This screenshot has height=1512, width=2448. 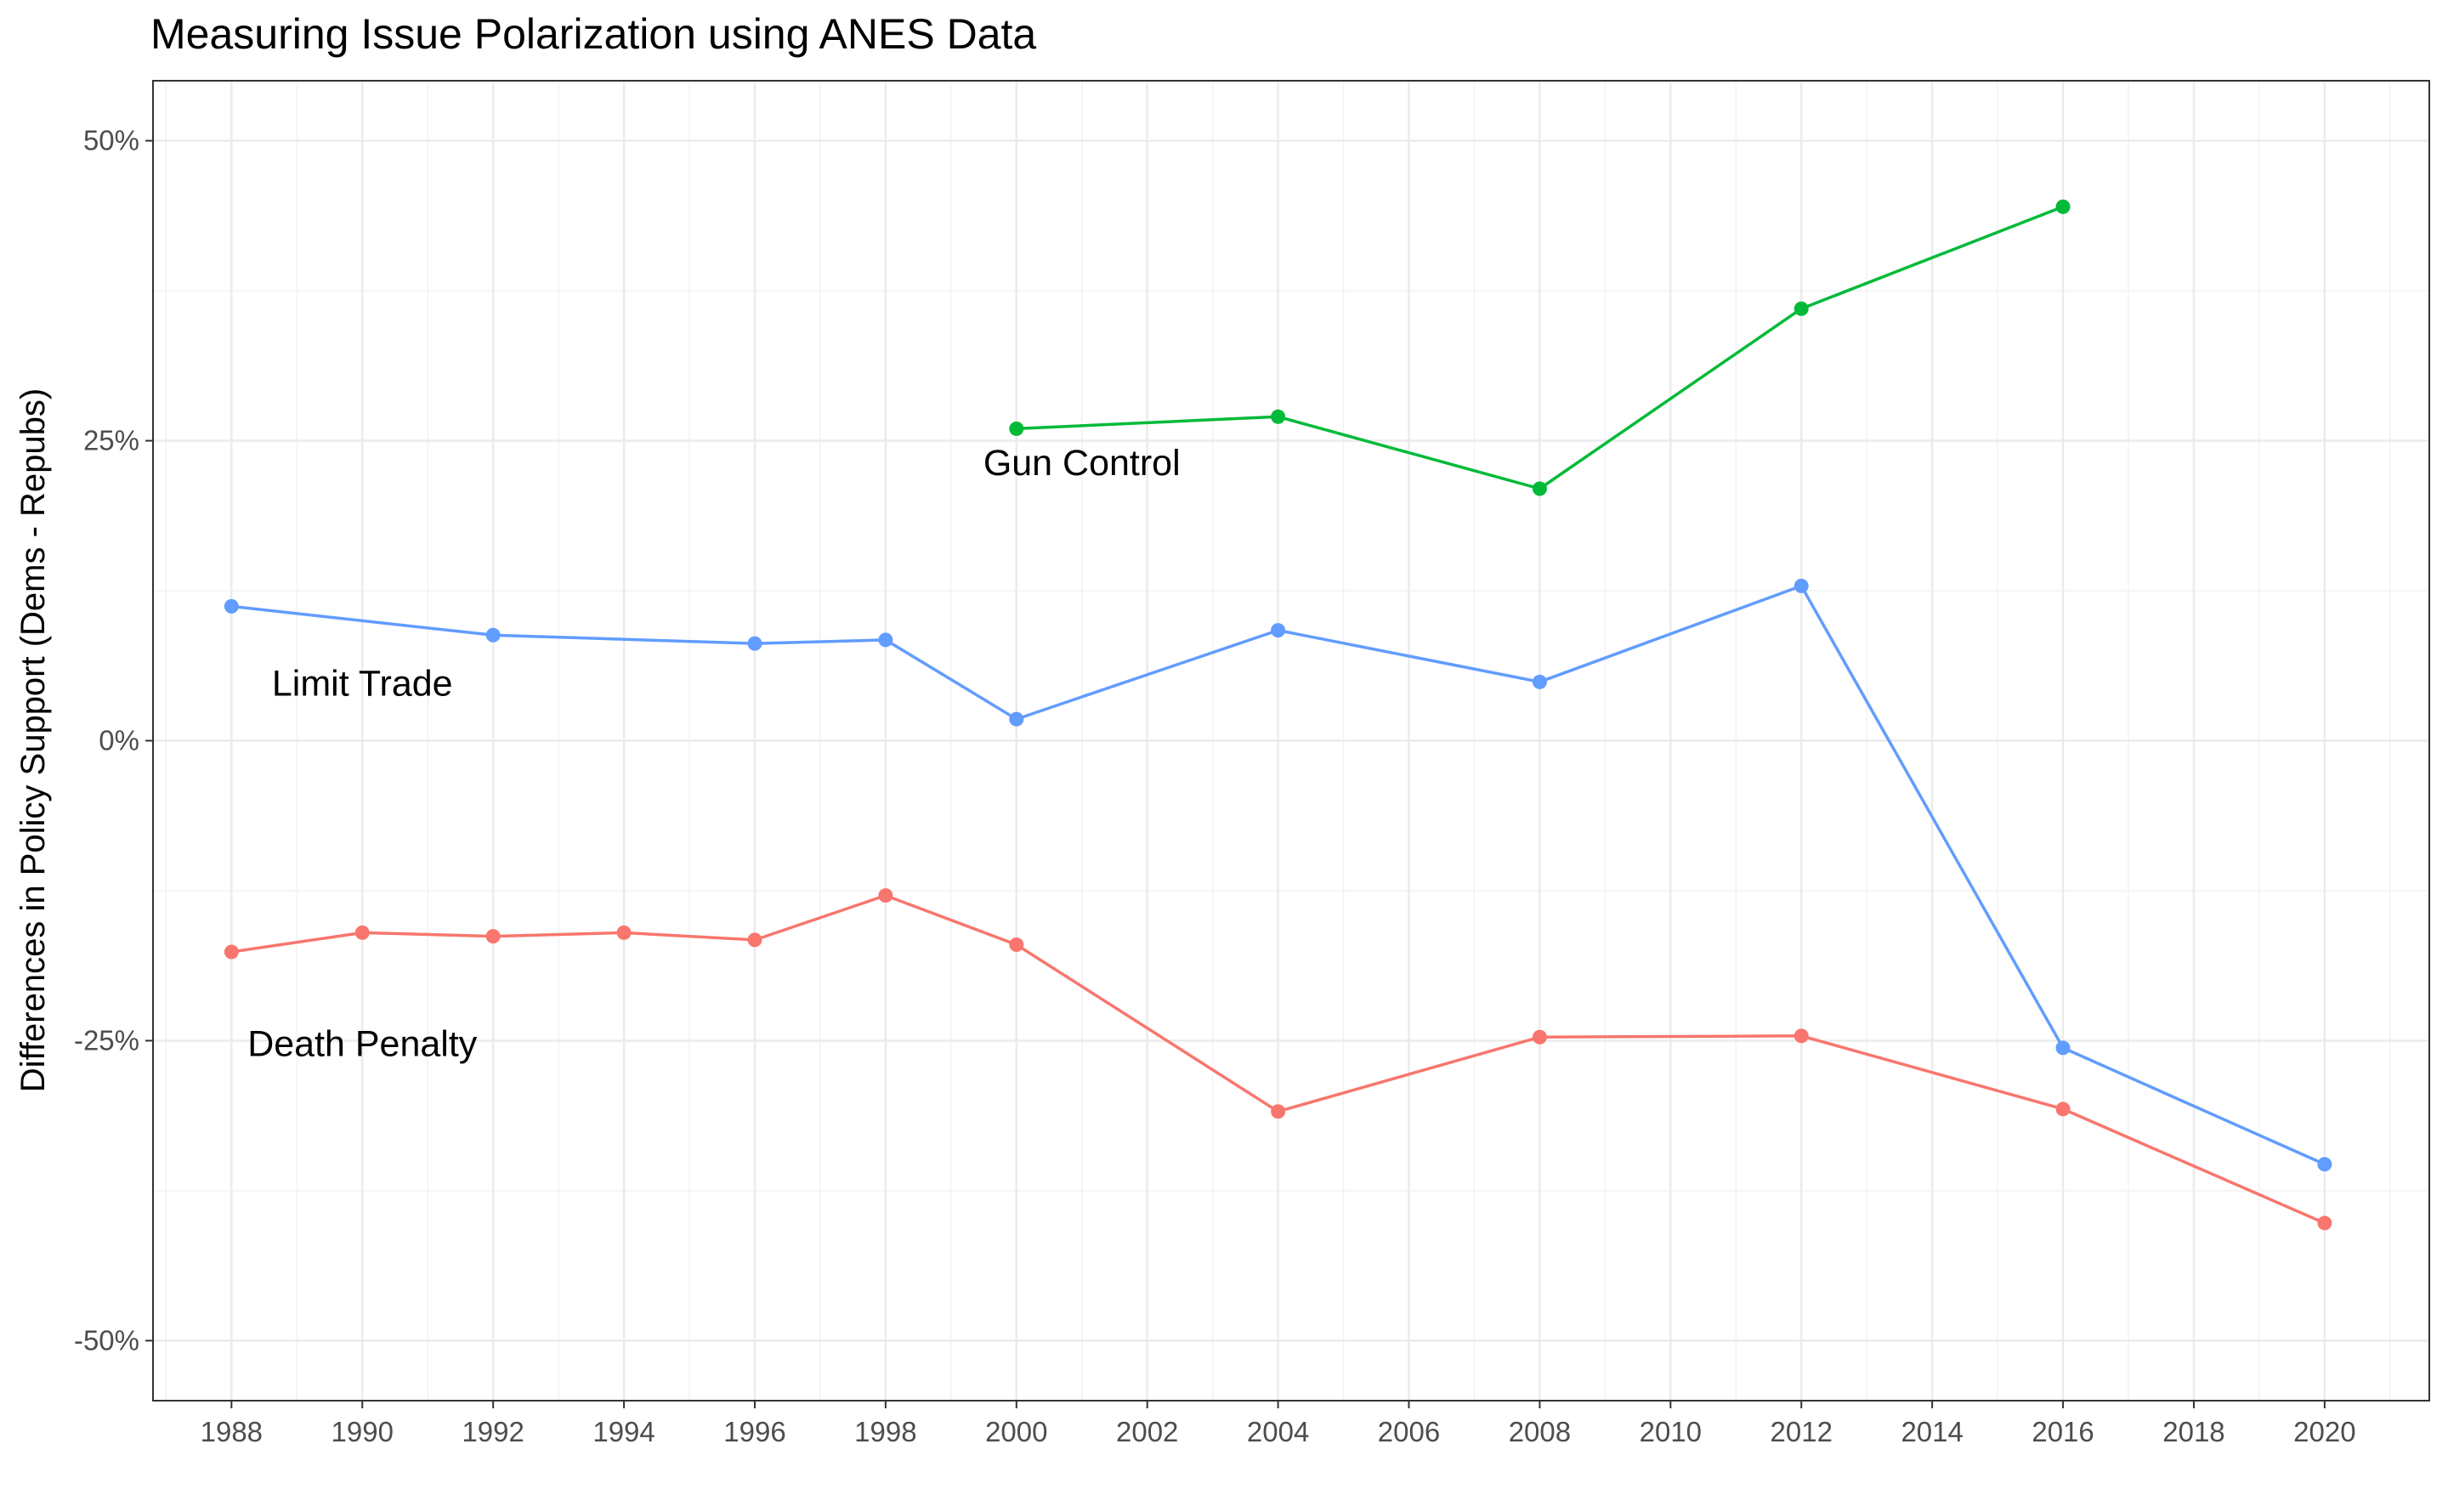 What do you see at coordinates (1016, 1431) in the screenshot?
I see `x-tick-label: 2000` at bounding box center [1016, 1431].